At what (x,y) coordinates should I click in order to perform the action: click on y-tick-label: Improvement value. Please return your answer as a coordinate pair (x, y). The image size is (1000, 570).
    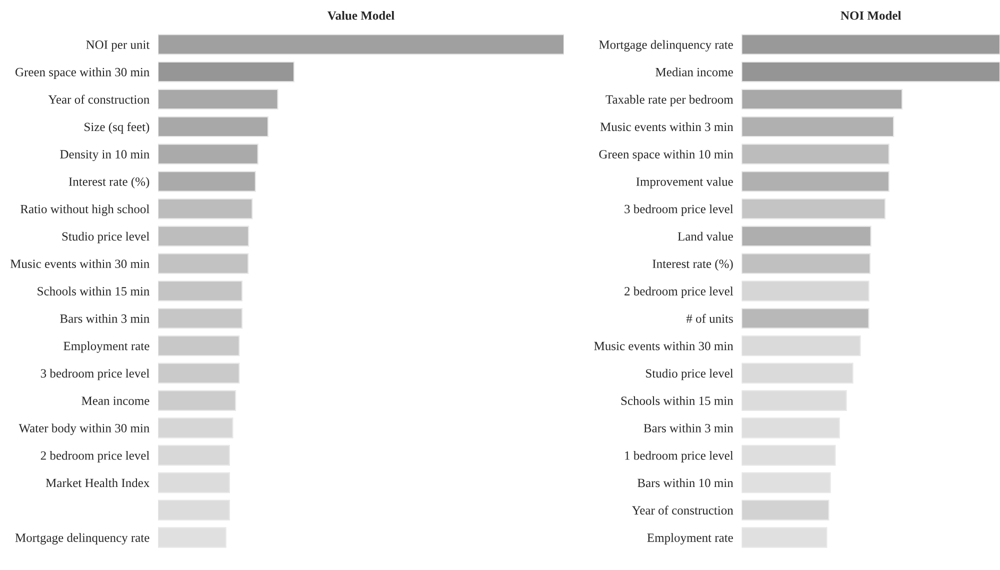
    Looking at the image, I should click on (684, 182).